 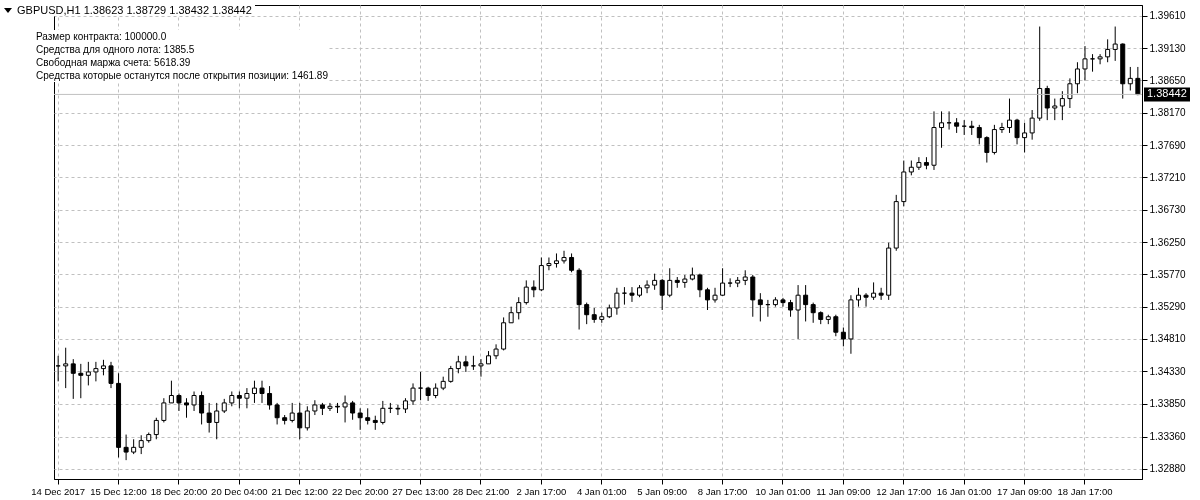 What do you see at coordinates (118, 491) in the screenshot?
I see `x-tick-label: 15 Dec 12:00` at bounding box center [118, 491].